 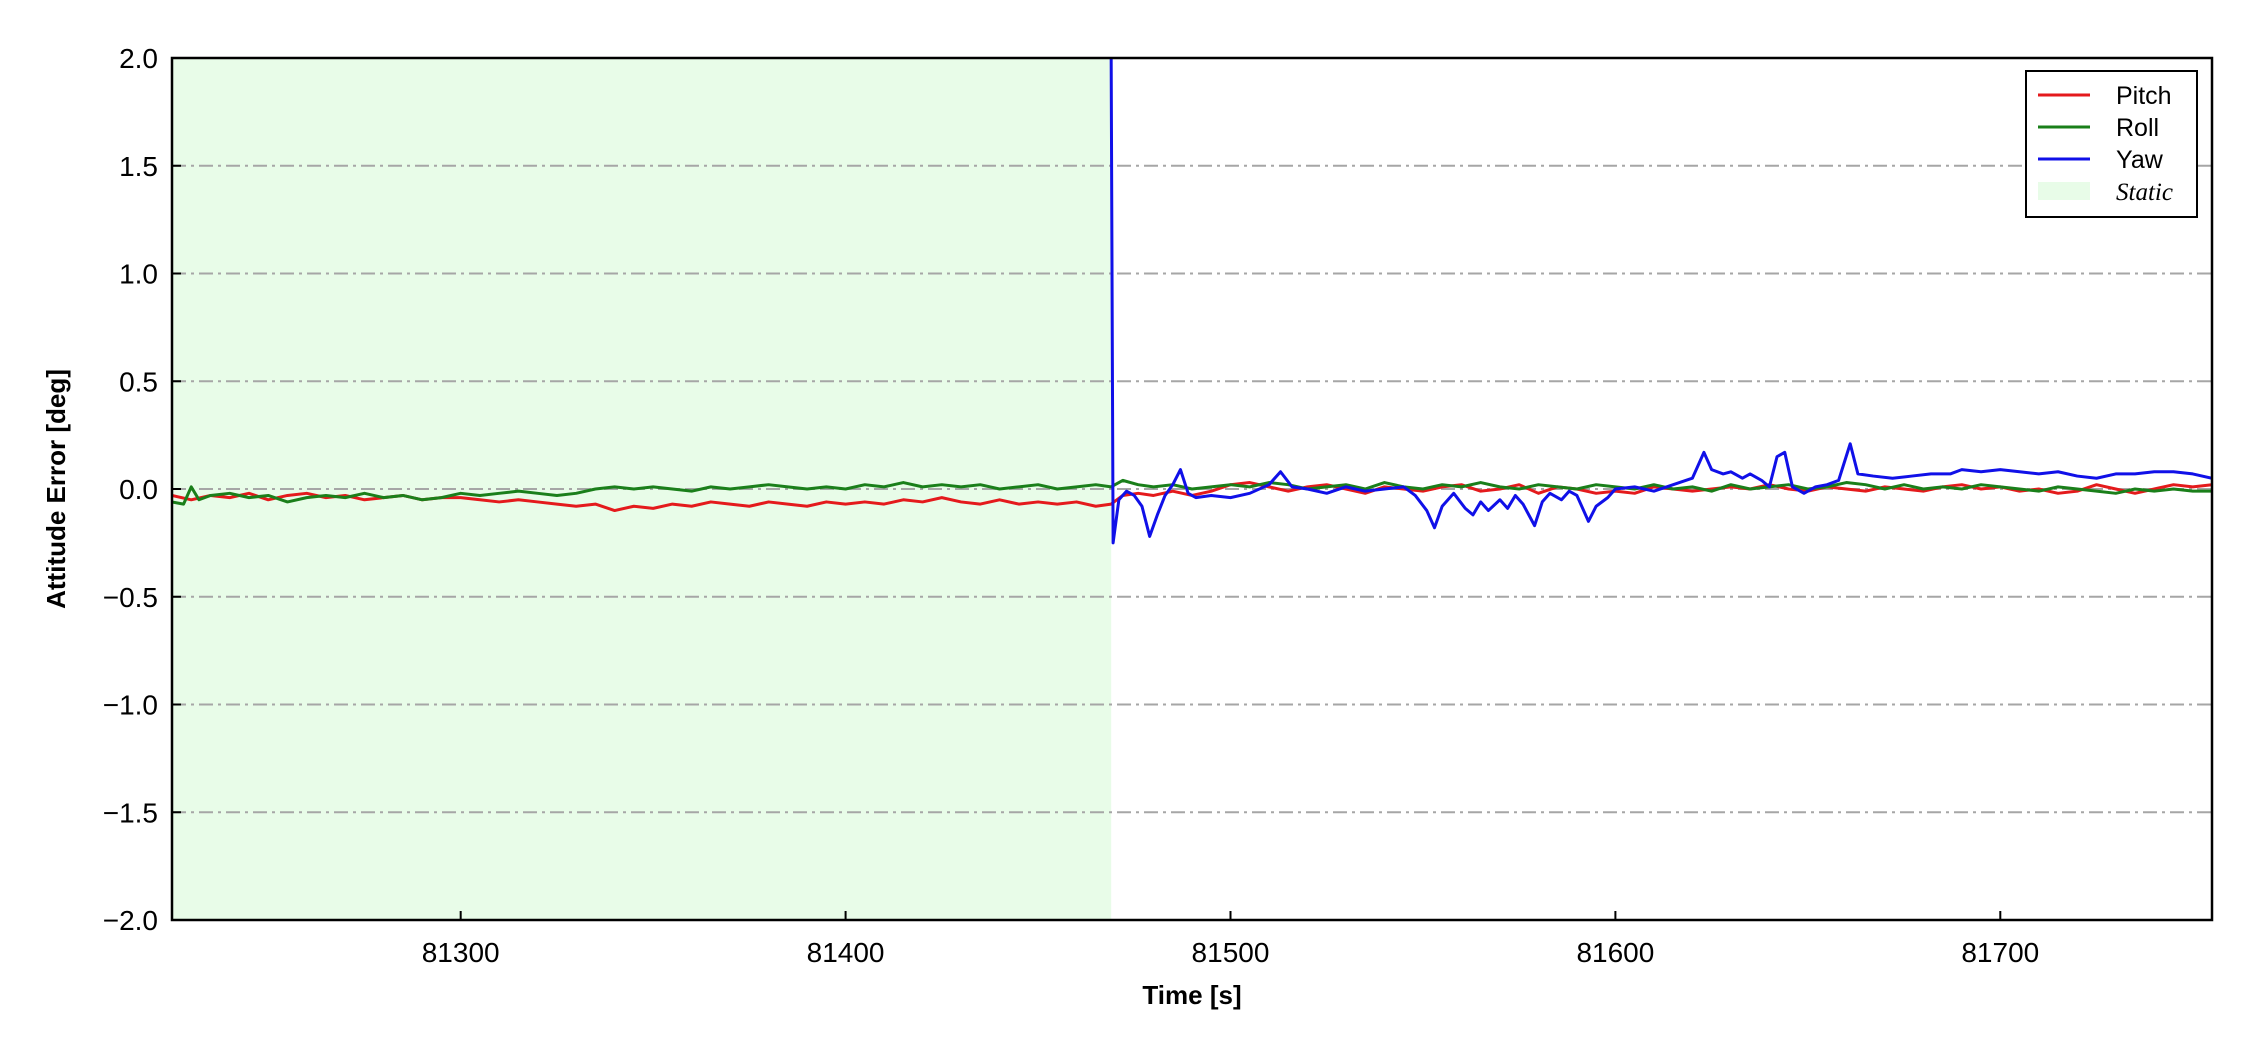 I want to click on y-tick-label: 2.0, so click(x=138, y=58).